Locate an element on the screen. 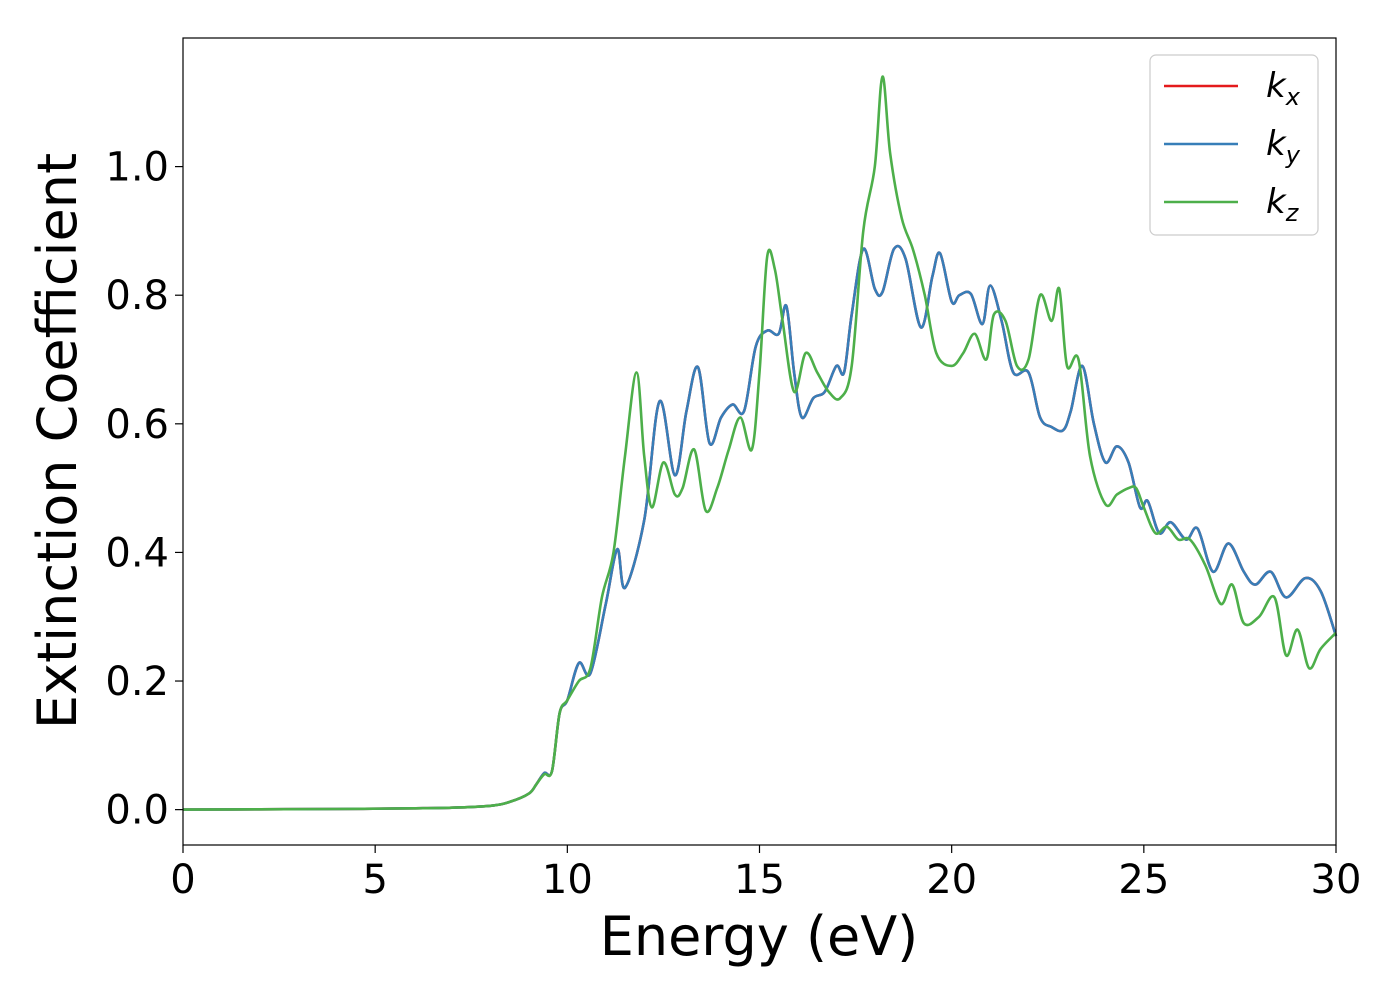  x-tick-label: 10 is located at coordinates (567, 880).